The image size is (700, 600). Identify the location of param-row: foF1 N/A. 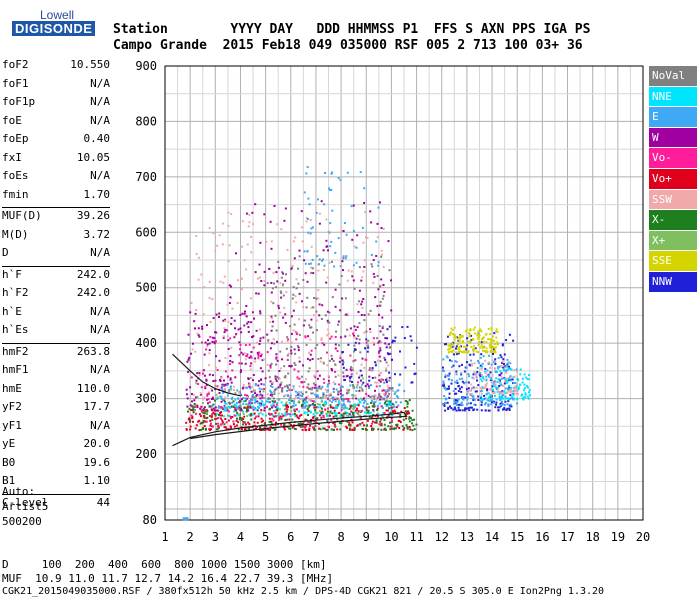
(56, 86).